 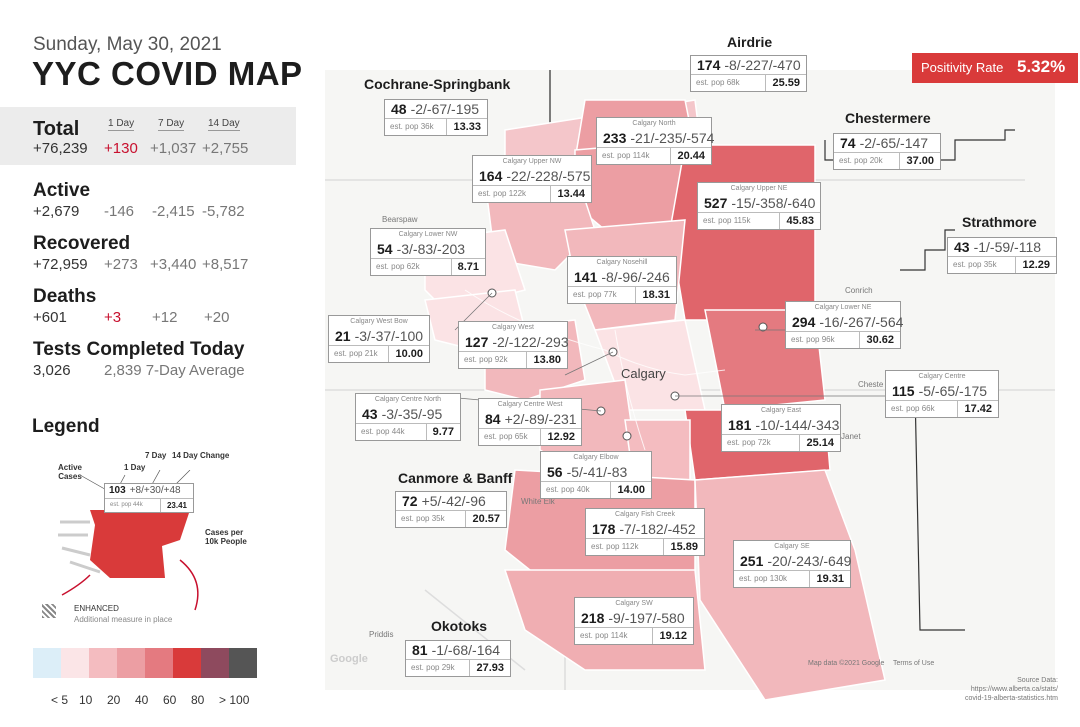 I want to click on region-footer: est. pop 112k 15.89, so click(x=645, y=546).